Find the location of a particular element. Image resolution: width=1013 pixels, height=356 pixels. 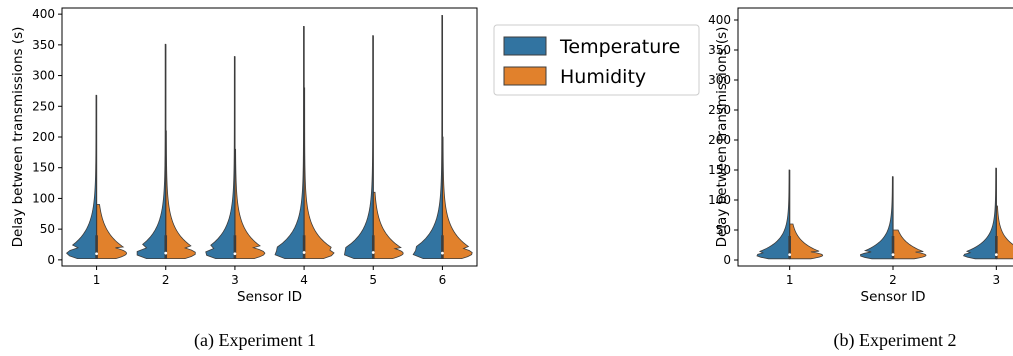

violins-b is located at coordinates (884, 213).